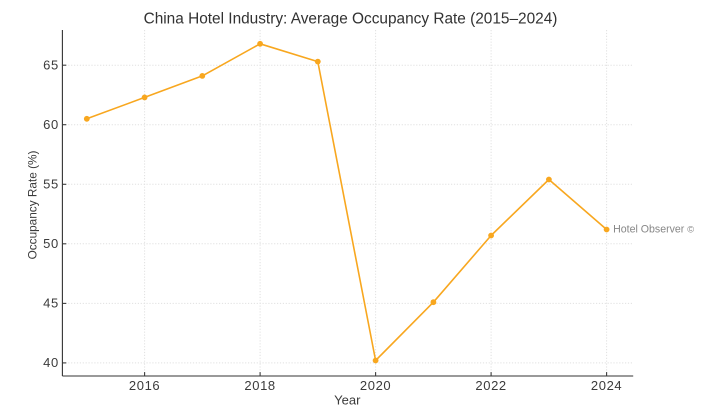  What do you see at coordinates (653, 230) in the screenshot?
I see `svg-text: Hotel Observer ©` at bounding box center [653, 230].